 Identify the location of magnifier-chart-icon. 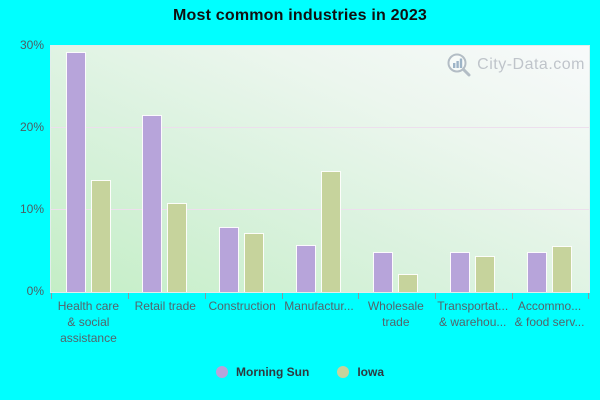
(459, 65).